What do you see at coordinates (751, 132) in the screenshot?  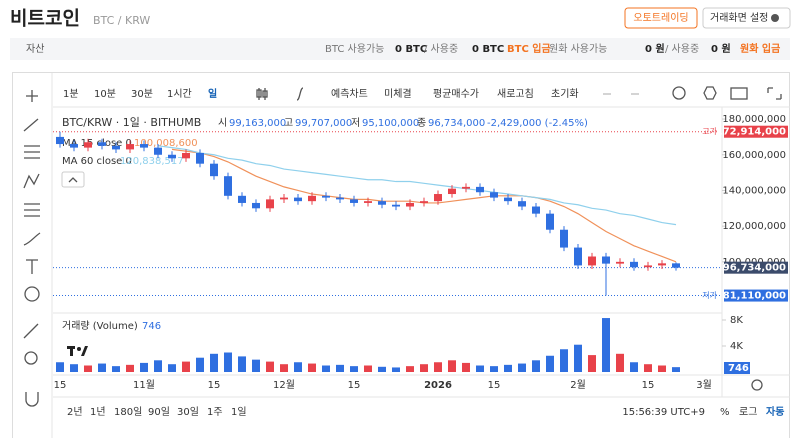 I see `price-tag-label: 172,914,000` at bounding box center [751, 132].